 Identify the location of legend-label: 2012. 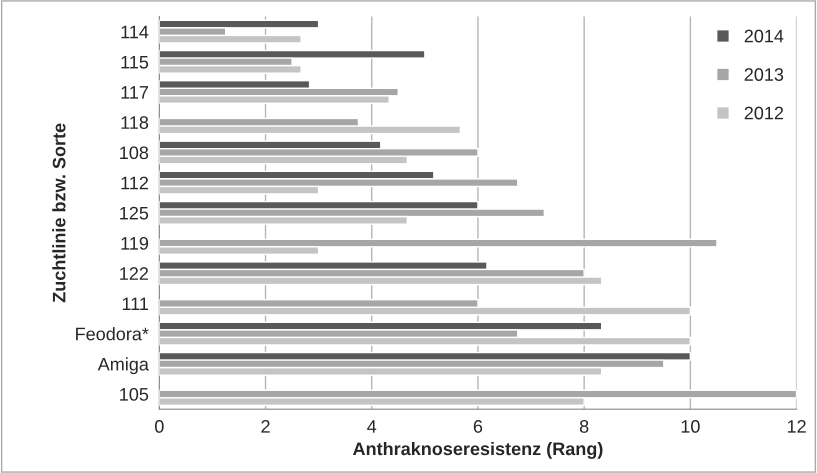
(764, 113).